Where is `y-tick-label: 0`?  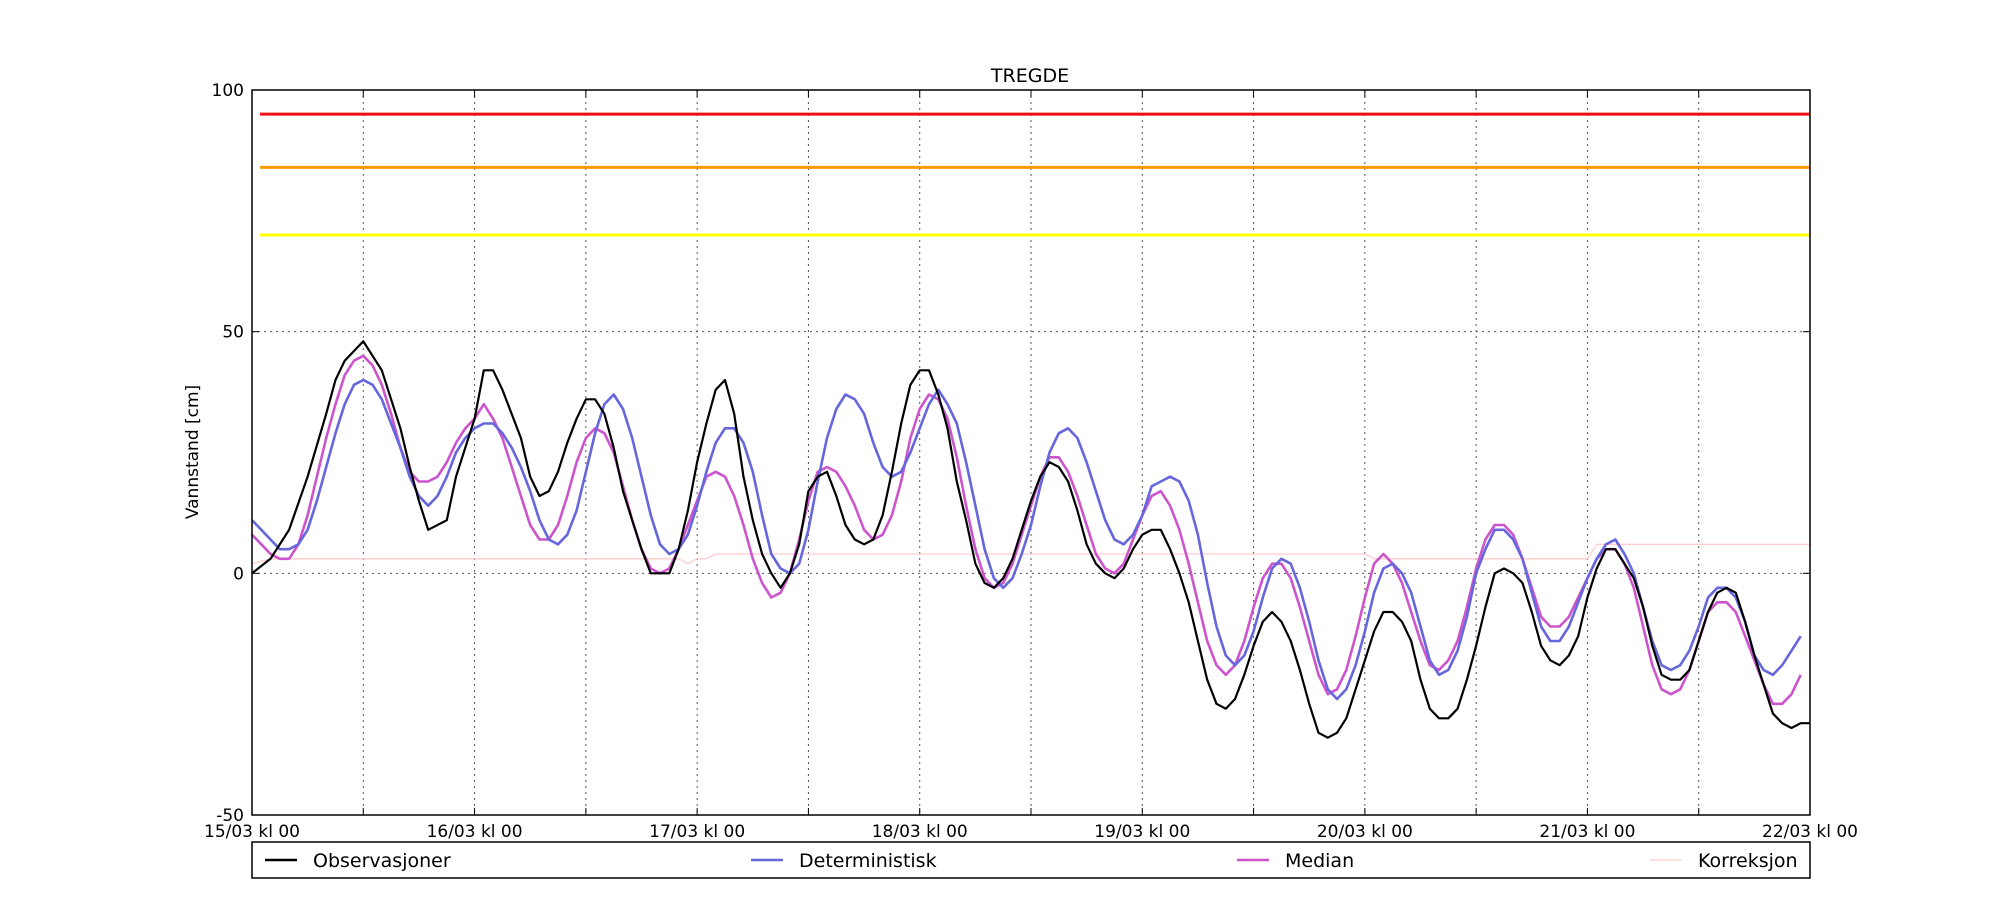
y-tick-label: 0 is located at coordinates (238, 574).